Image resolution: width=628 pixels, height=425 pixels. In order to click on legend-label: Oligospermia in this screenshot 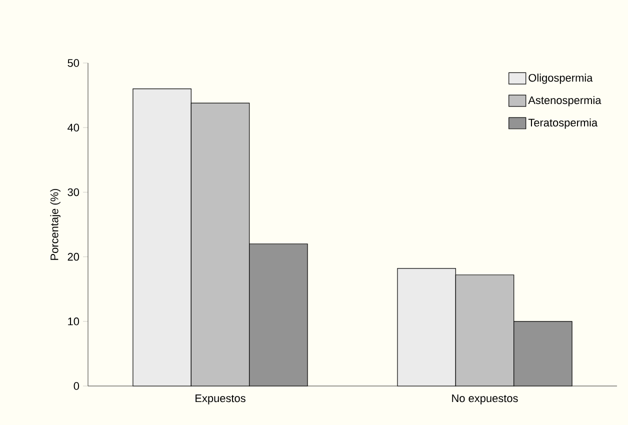, I will do `click(560, 79)`.